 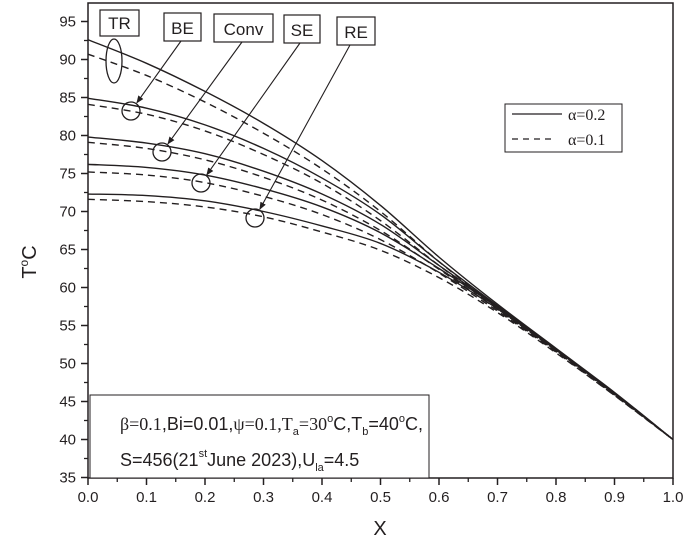 I want to click on svg-text: ToC, so click(x=29, y=261).